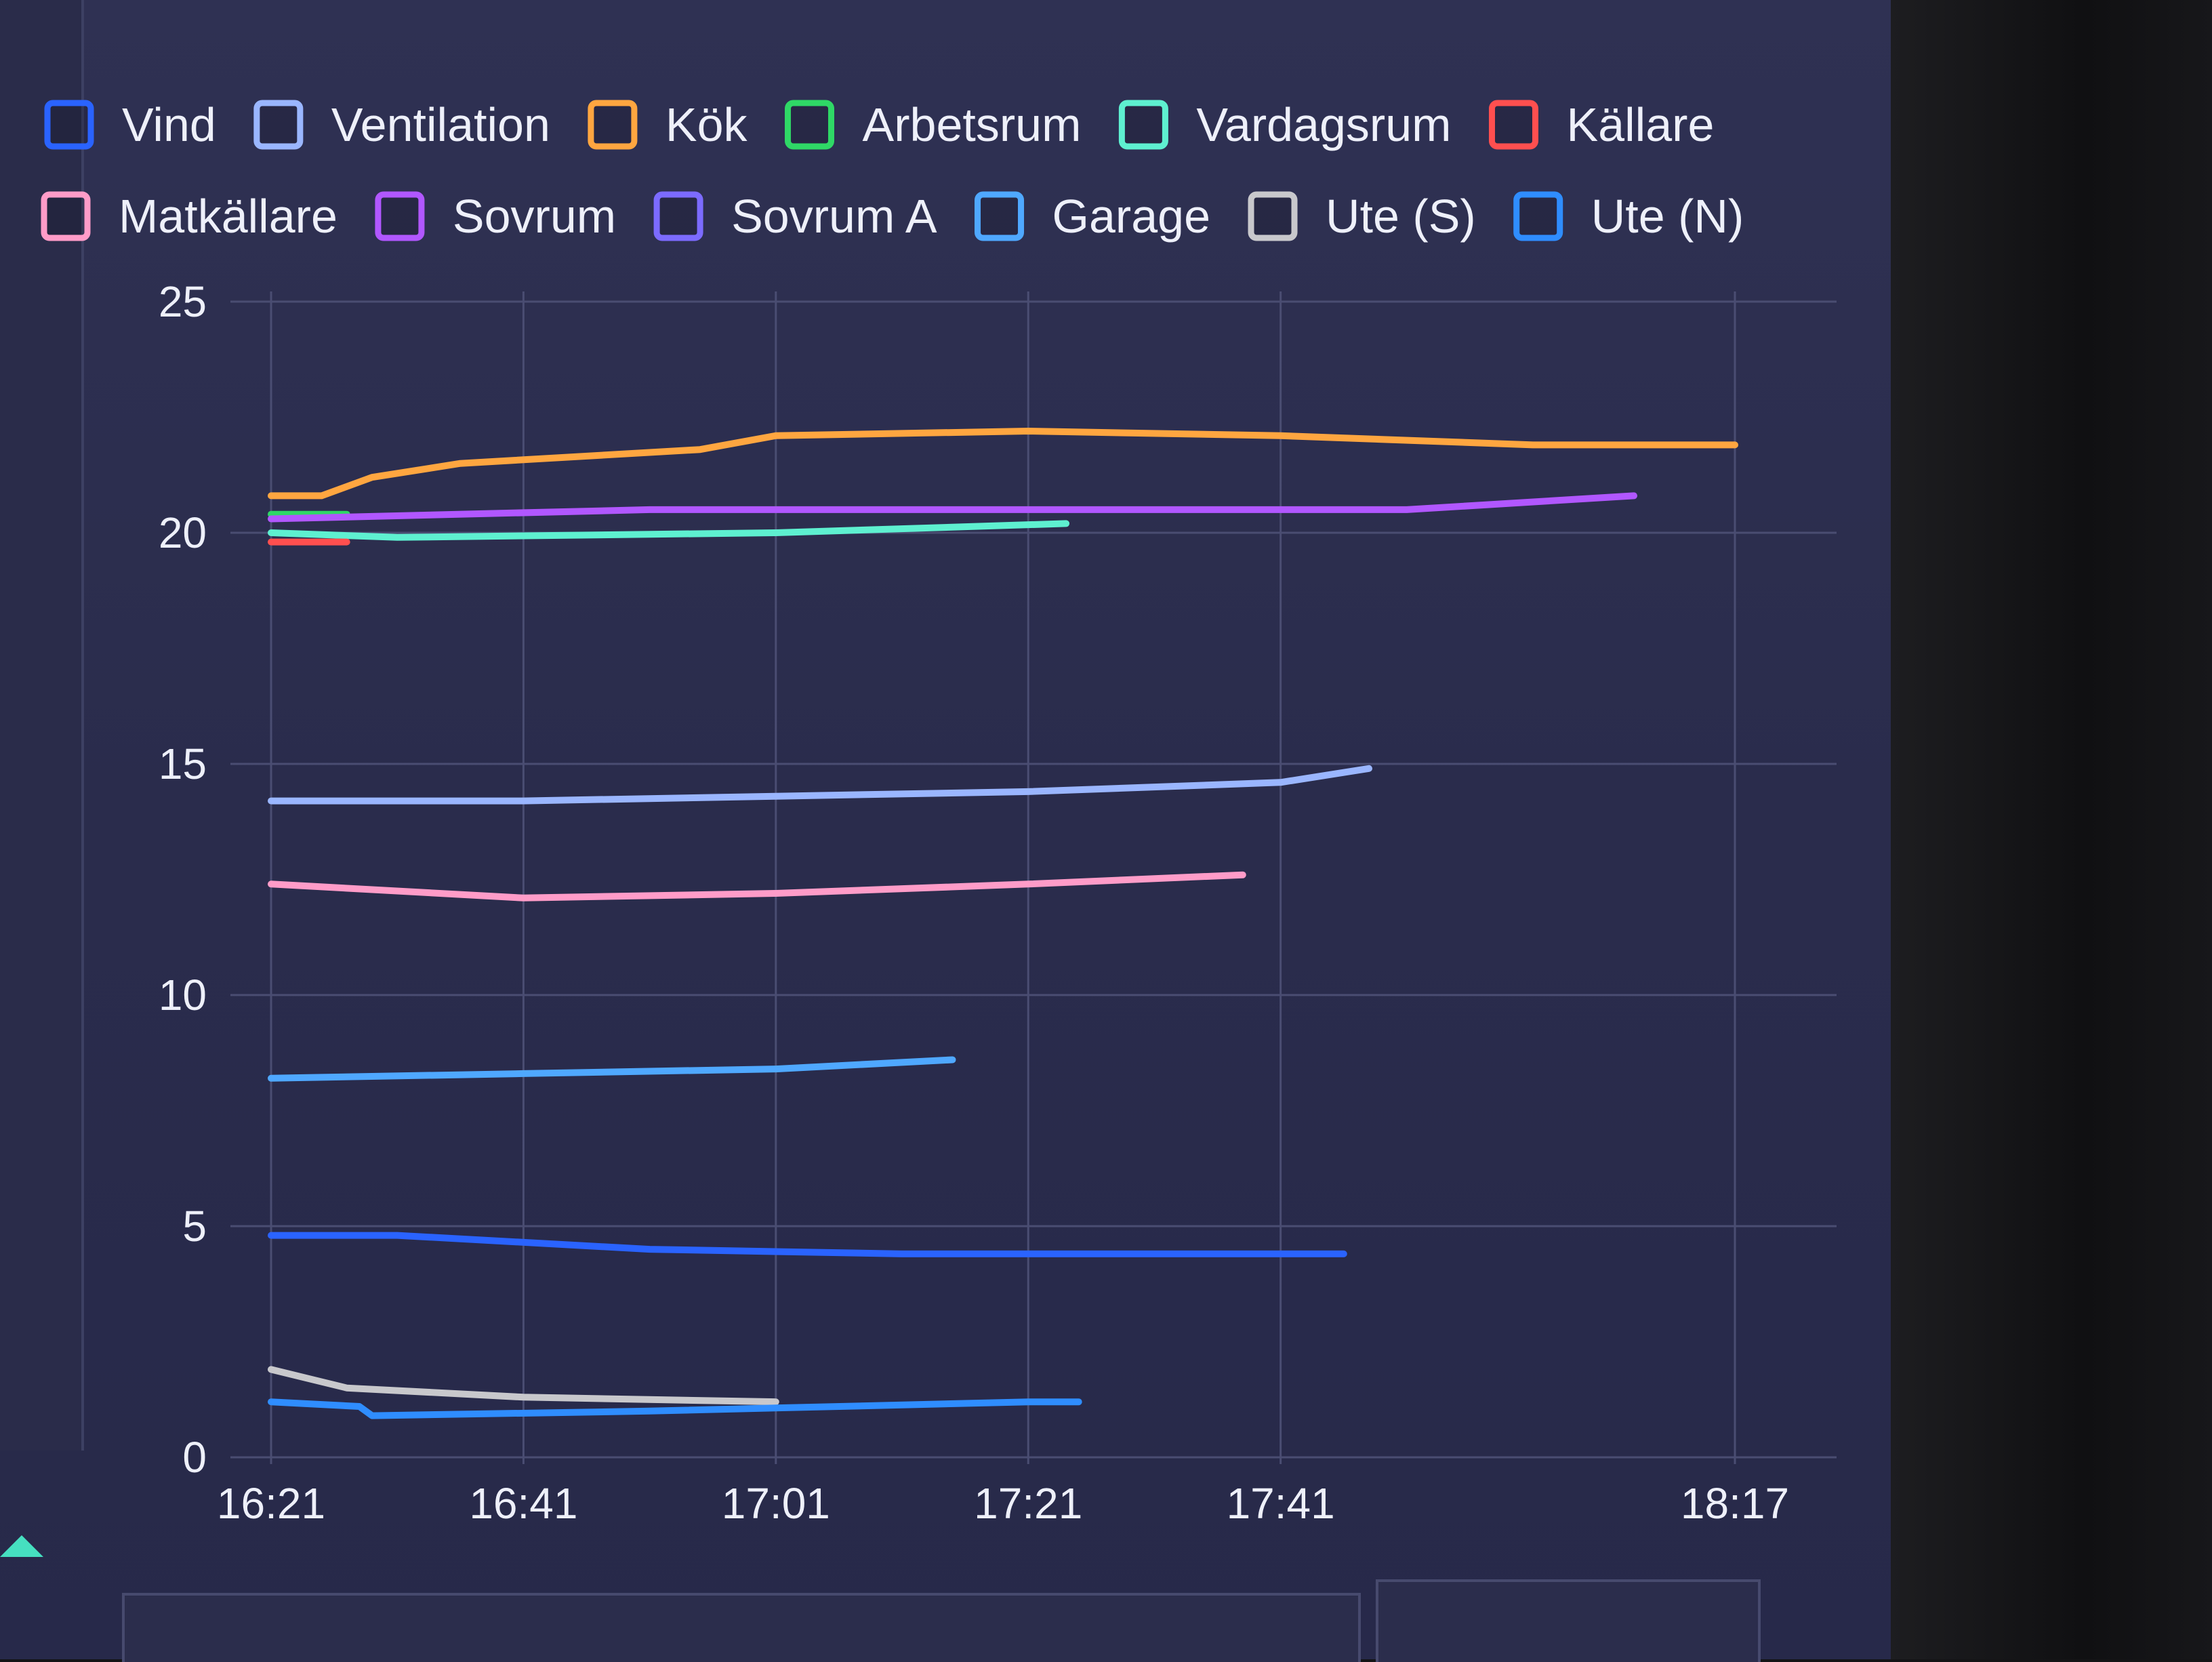  Describe the element at coordinates (21, 1546) in the screenshot. I see `collapse-arrow-icon` at that location.